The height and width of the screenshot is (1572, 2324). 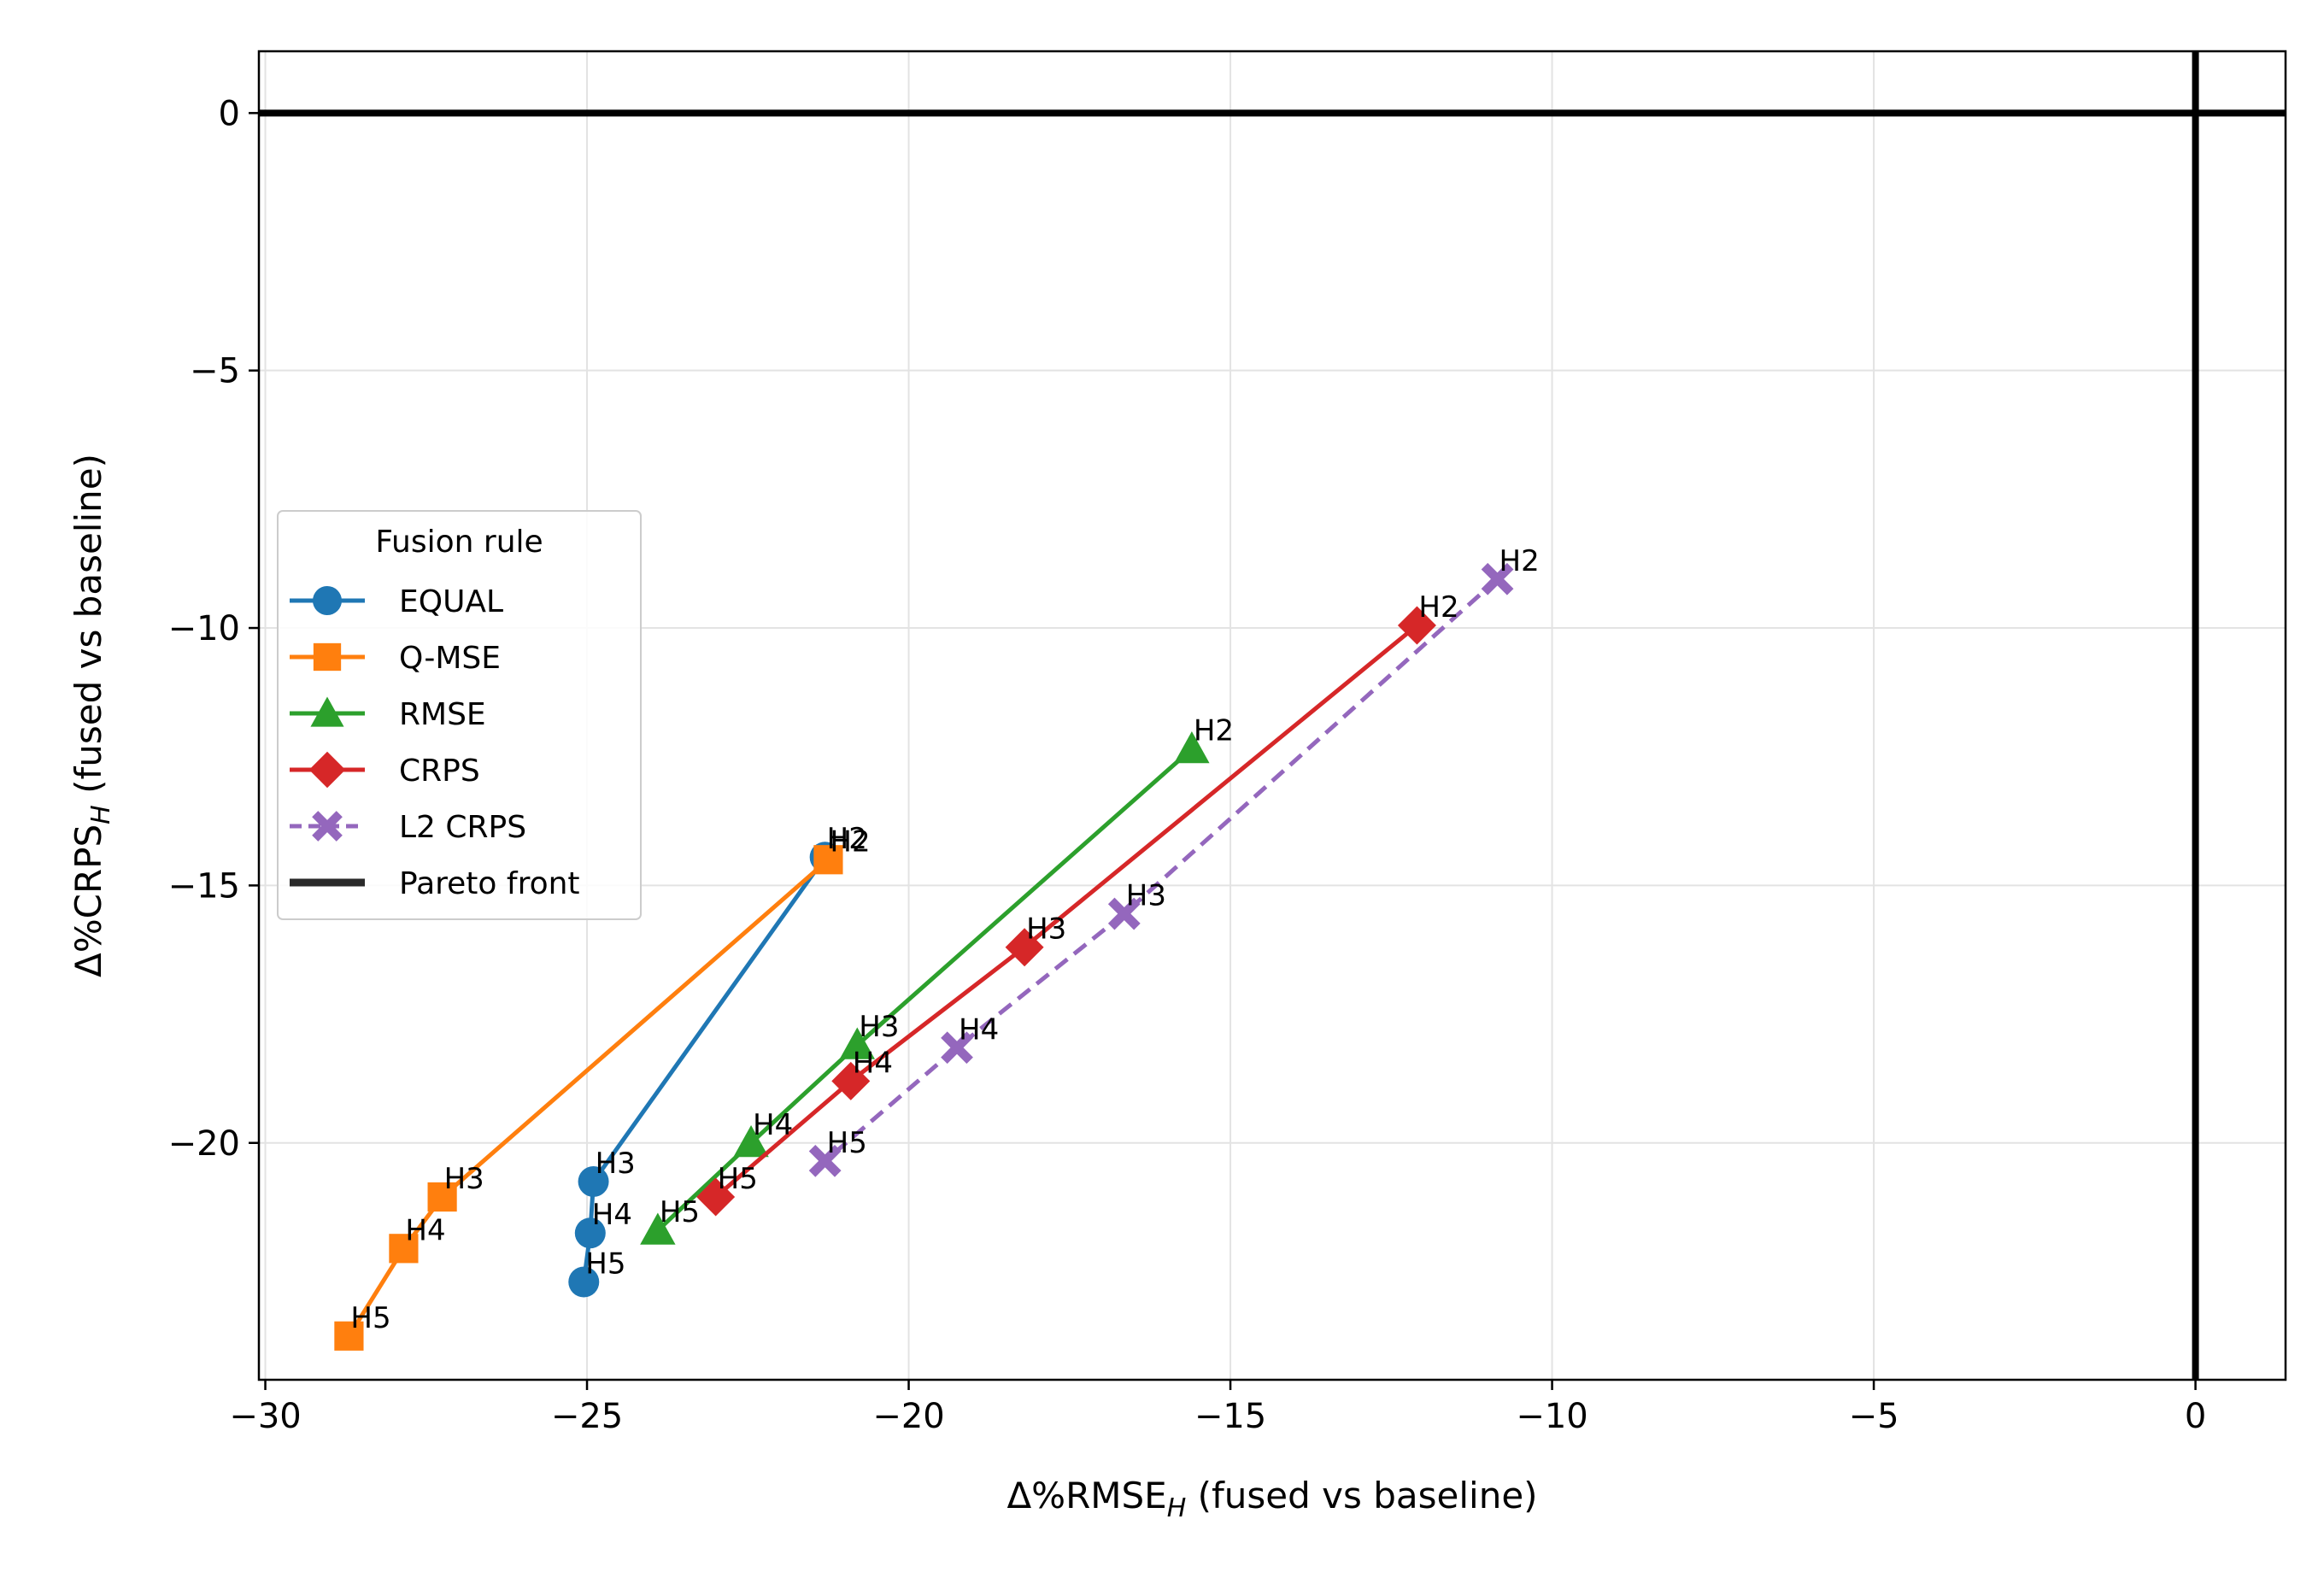 I want to click on legend-title: Fusion rule, so click(x=459, y=542).